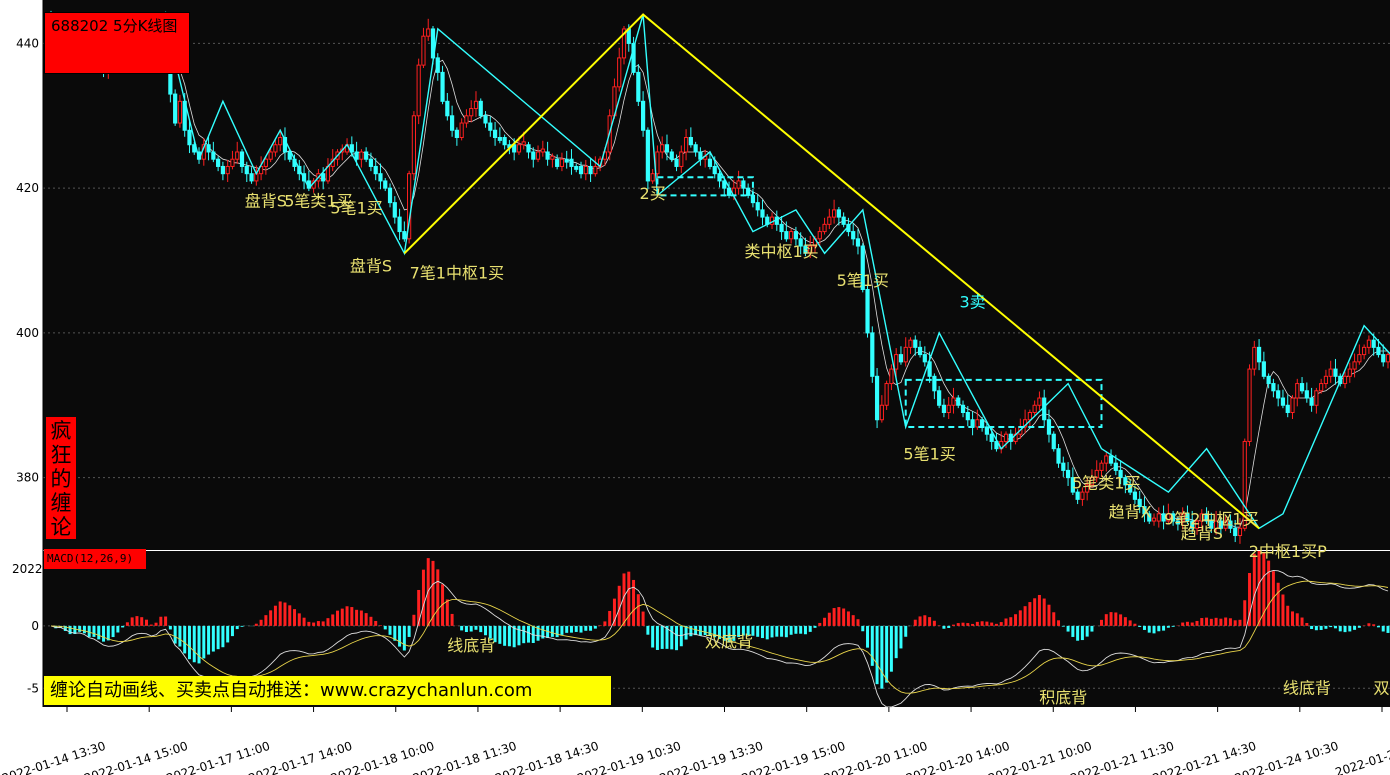 This screenshot has height=775, width=1390. Describe the element at coordinates (35, 626) in the screenshot. I see `macd-y-tick-label: 0` at that location.